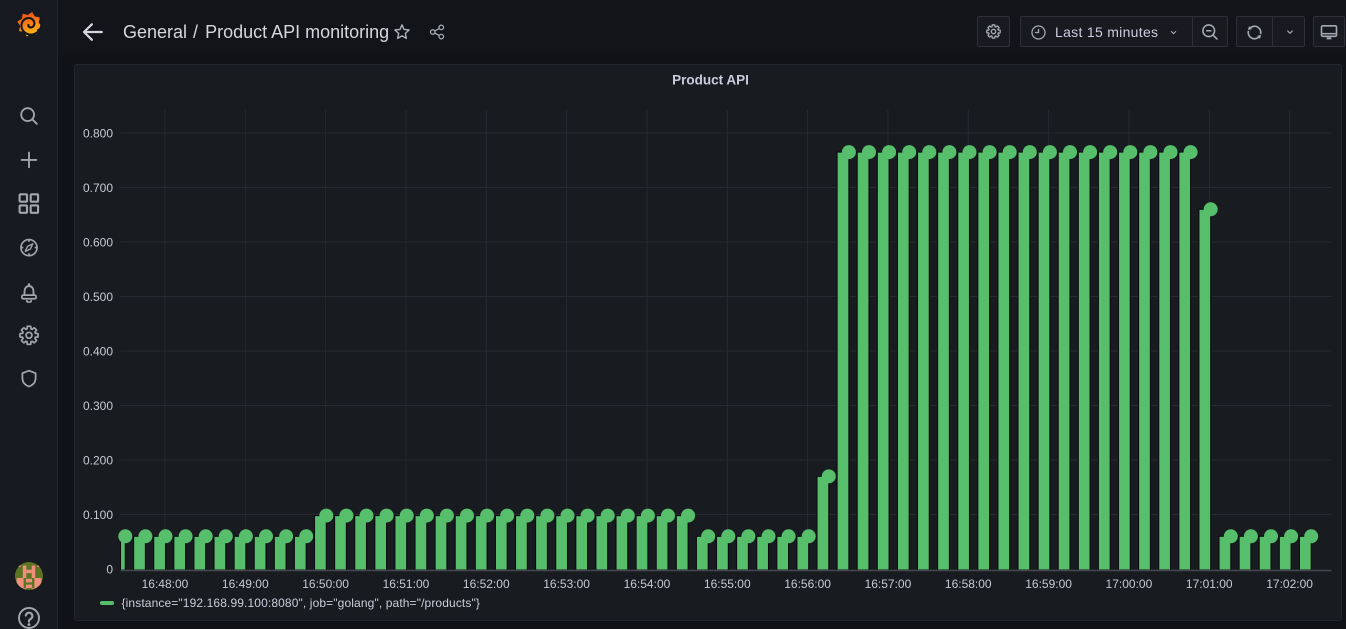 This screenshot has width=1346, height=629. What do you see at coordinates (1289, 584) in the screenshot?
I see `svg-text: 17:02:00` at bounding box center [1289, 584].